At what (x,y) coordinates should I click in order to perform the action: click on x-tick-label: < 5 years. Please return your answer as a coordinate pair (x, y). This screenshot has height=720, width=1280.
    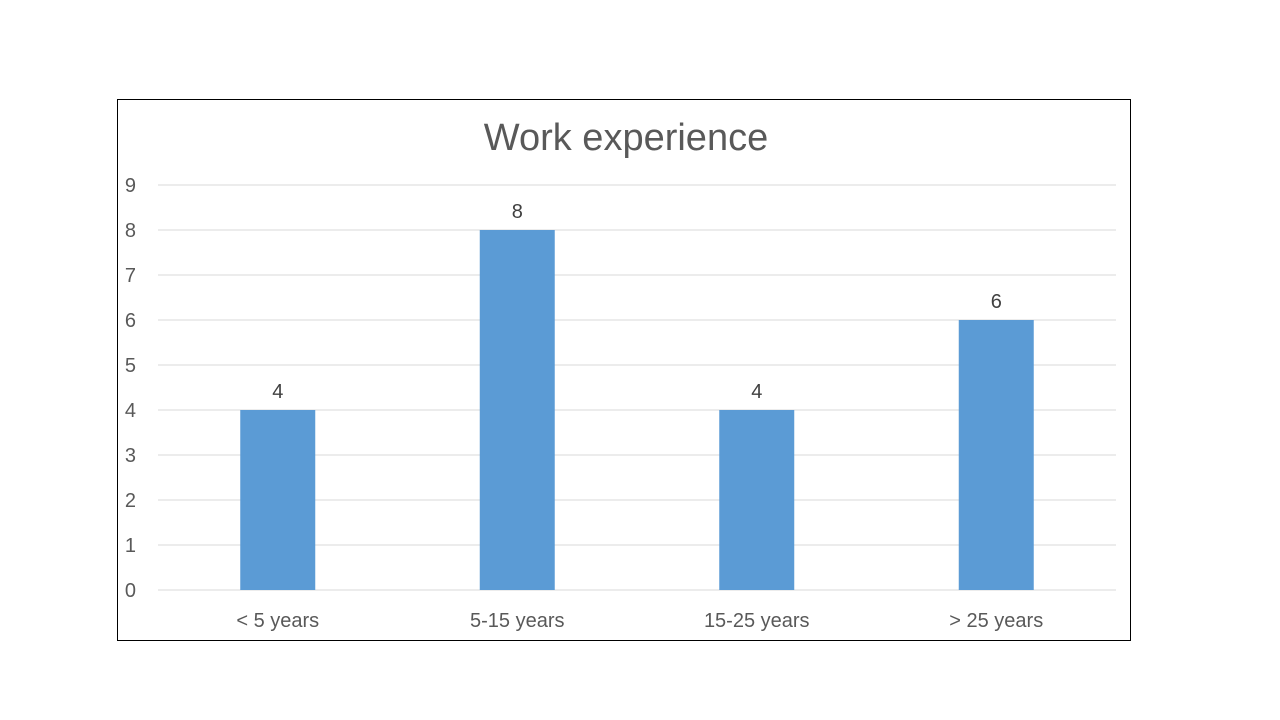
    Looking at the image, I should click on (277, 621).